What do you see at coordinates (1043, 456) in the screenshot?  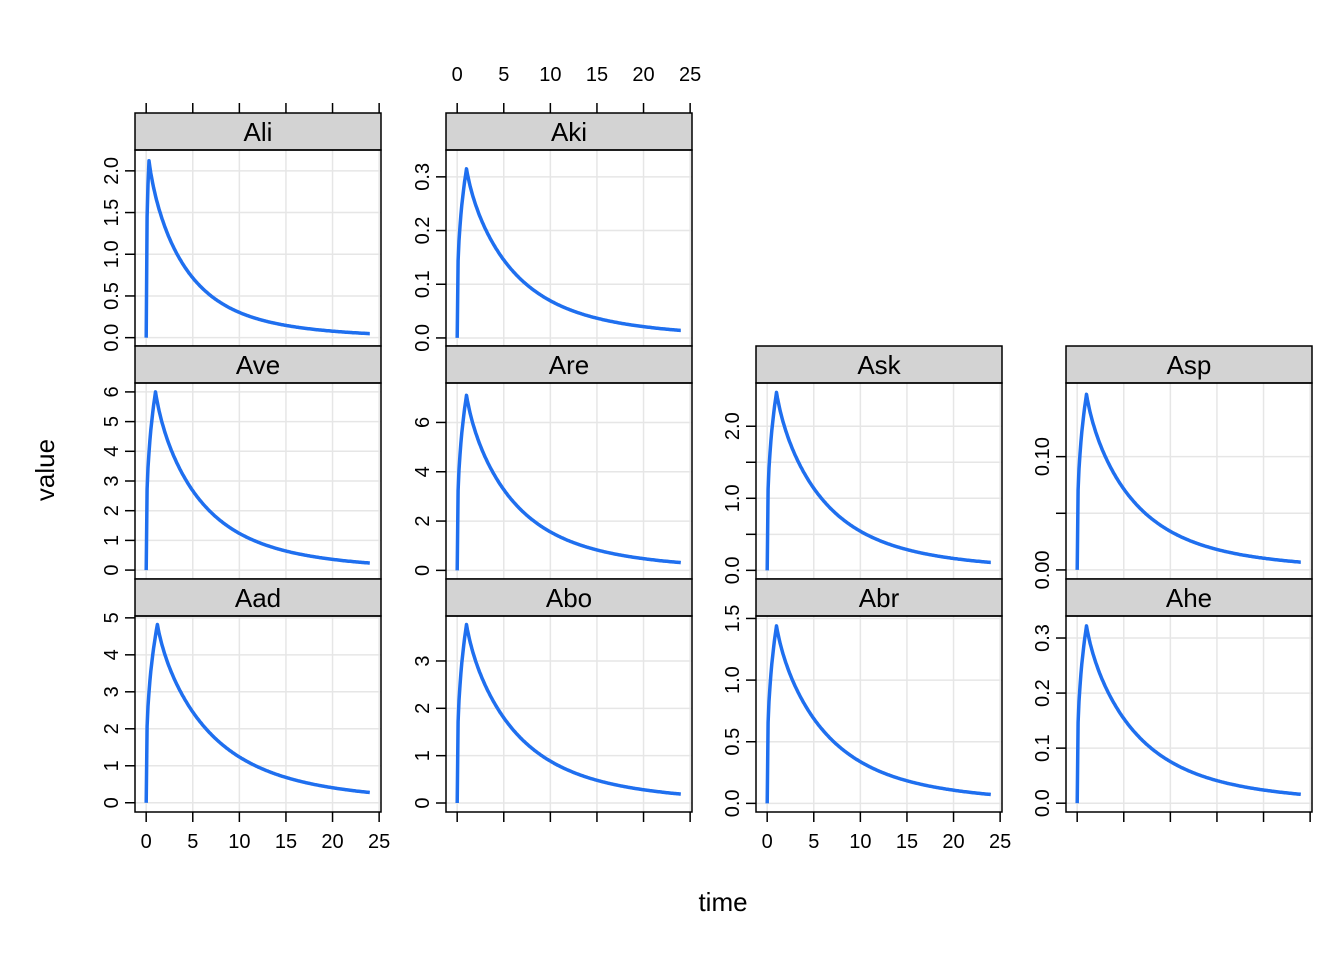 I see `y-tick-label: 0.10` at bounding box center [1043, 456].